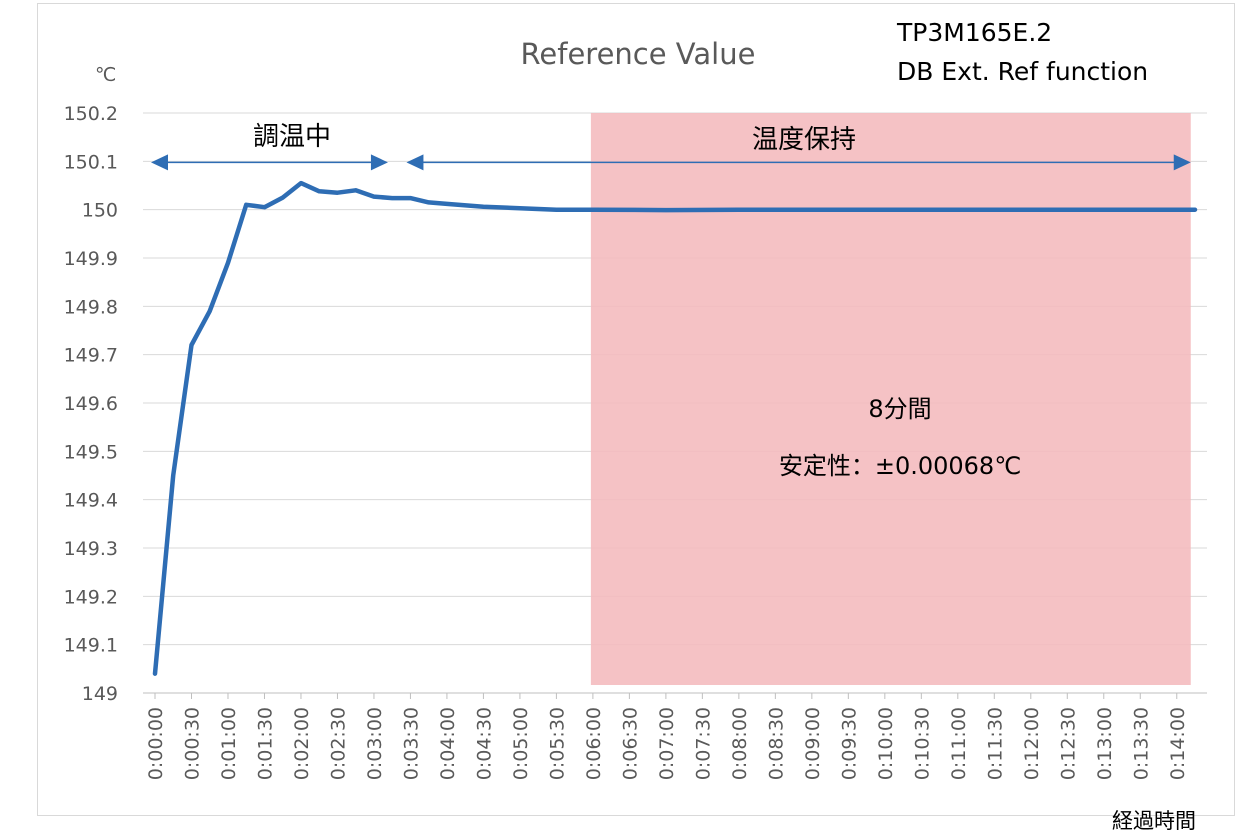 Image resolution: width=1243 pixels, height=835 pixels. Describe the element at coordinates (100, 694) in the screenshot. I see `y-tick-label: 149` at that location.